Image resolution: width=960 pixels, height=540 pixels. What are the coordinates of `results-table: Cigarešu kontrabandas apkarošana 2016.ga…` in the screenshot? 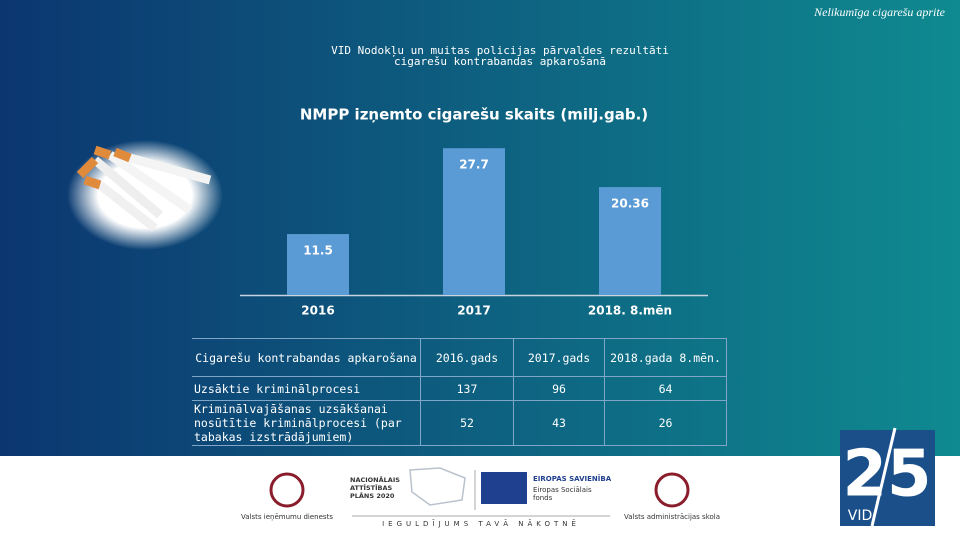 It's located at (459, 392).